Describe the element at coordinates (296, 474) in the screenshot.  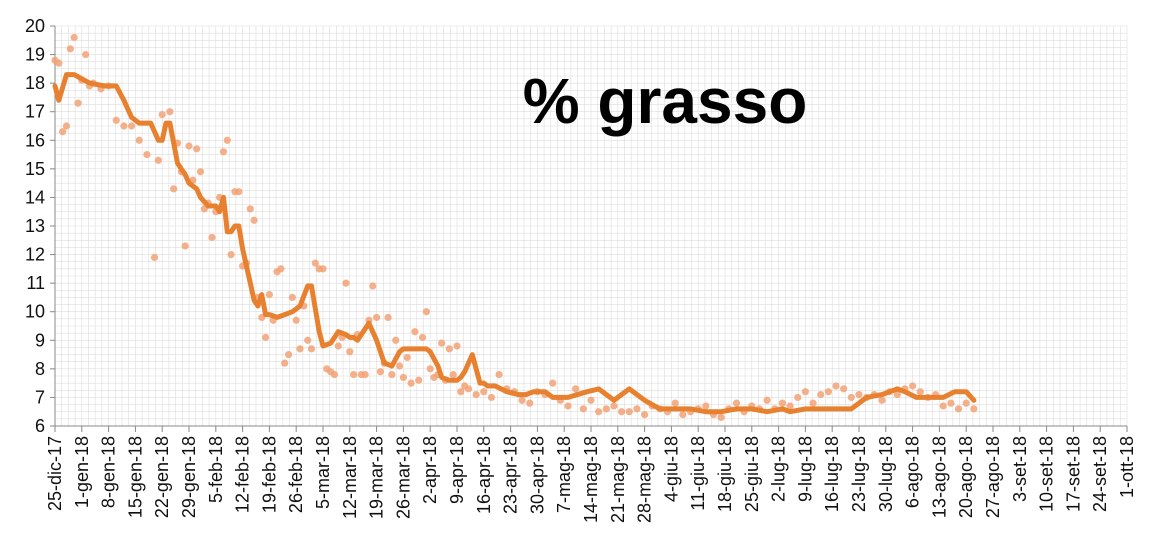
I see `x-tick-label: 26-feb-18` at that location.